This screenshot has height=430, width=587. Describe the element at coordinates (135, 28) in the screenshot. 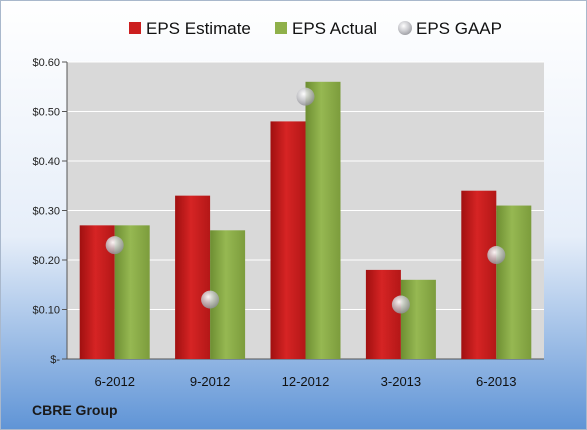

I see `legend-estimate-swatch` at that location.